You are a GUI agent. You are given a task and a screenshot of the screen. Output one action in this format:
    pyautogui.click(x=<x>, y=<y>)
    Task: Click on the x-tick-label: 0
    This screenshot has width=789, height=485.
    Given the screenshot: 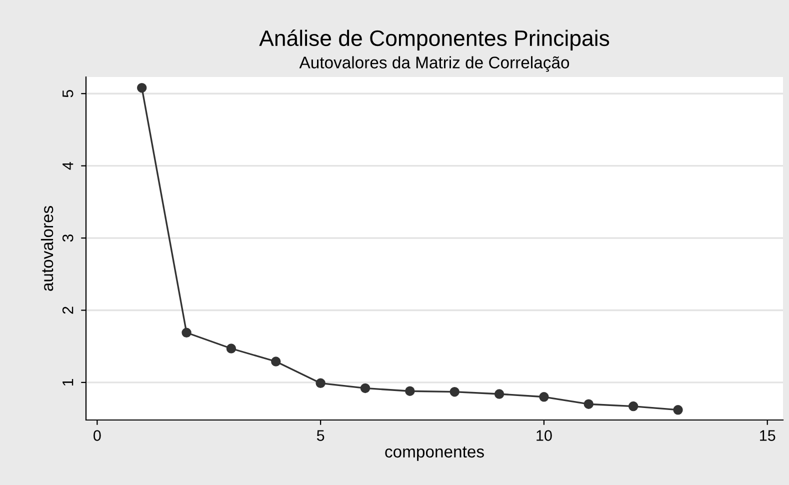 What is the action you would take?
    pyautogui.click(x=97, y=435)
    